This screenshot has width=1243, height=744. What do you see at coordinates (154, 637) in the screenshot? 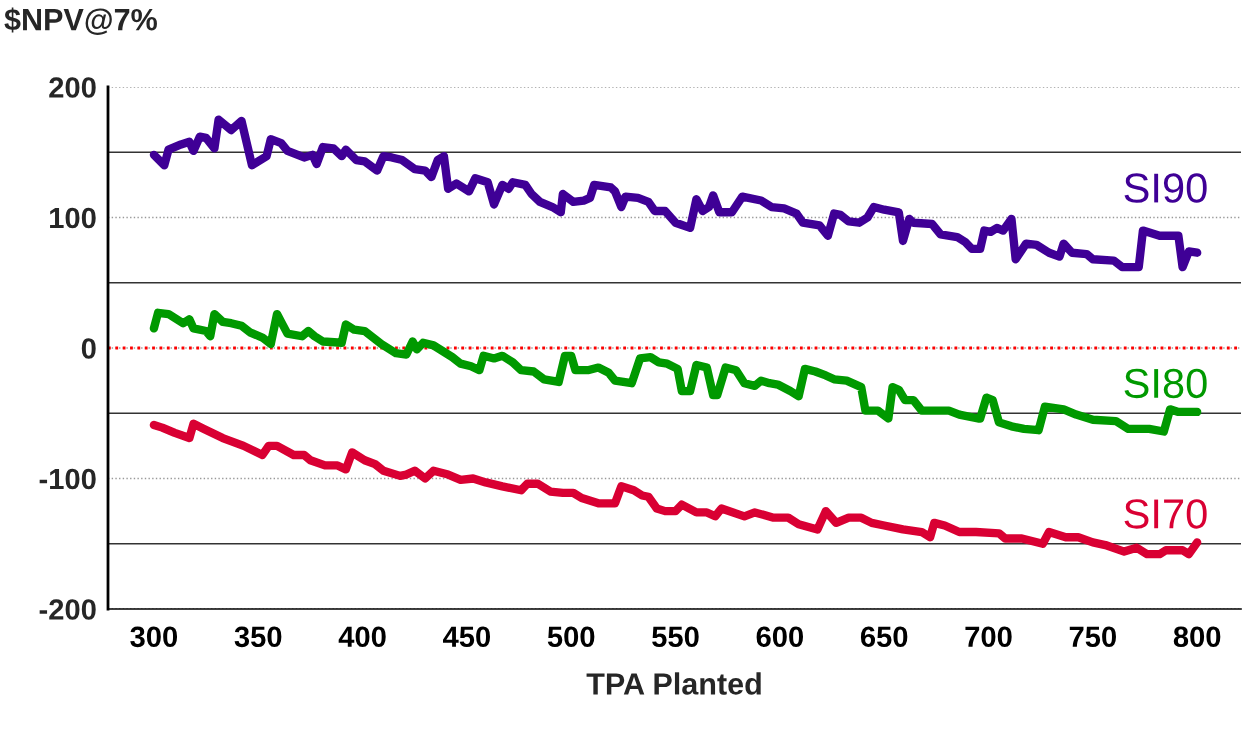
I see `x-tick-label: 300` at bounding box center [154, 637].